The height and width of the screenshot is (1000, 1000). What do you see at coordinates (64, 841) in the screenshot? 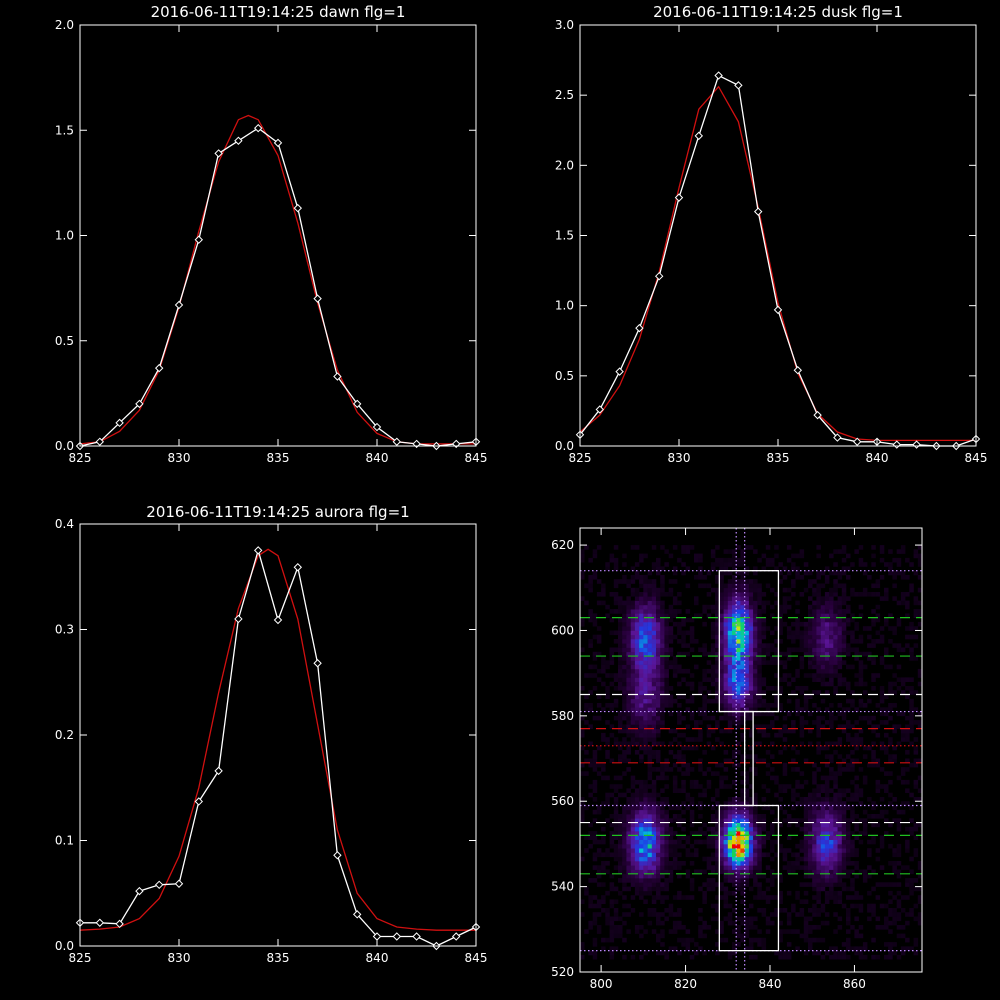
I see `aurora-ytick-label: 0.1` at bounding box center [64, 841].